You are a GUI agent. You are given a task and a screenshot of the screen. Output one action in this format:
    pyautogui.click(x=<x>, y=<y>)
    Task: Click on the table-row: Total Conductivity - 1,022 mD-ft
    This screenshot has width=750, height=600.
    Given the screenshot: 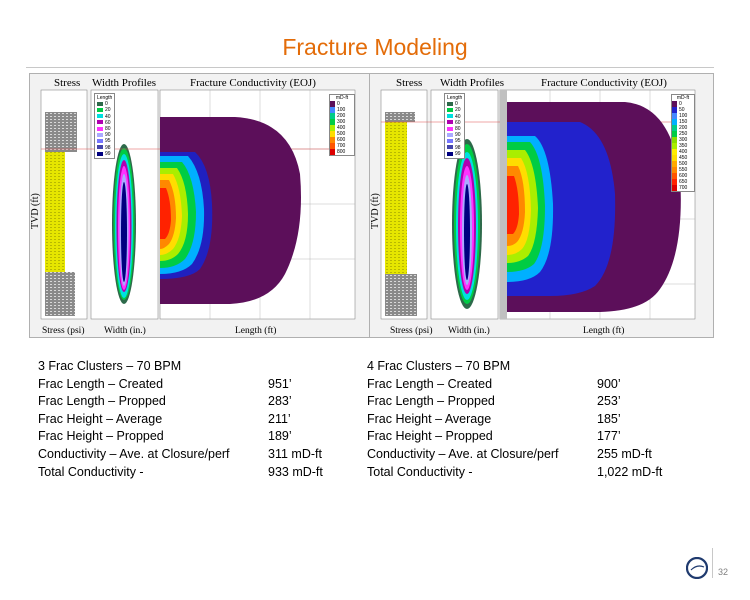 What is the action you would take?
    pyautogui.click(x=514, y=473)
    